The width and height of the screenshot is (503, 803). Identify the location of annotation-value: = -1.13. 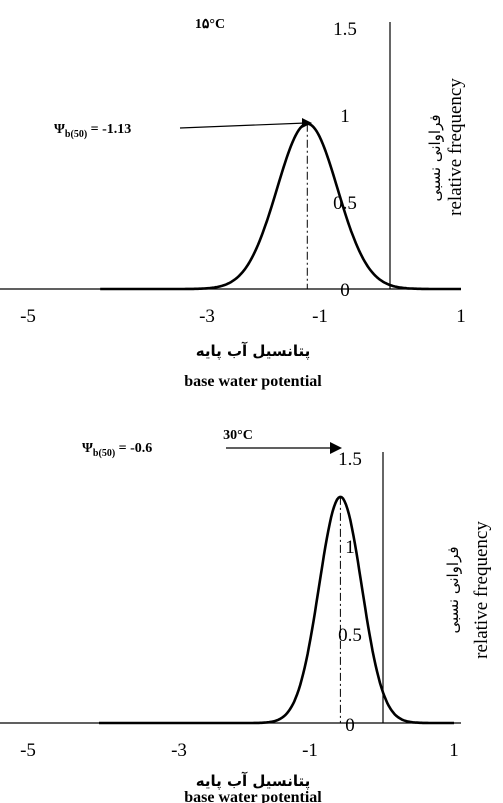
(109, 129).